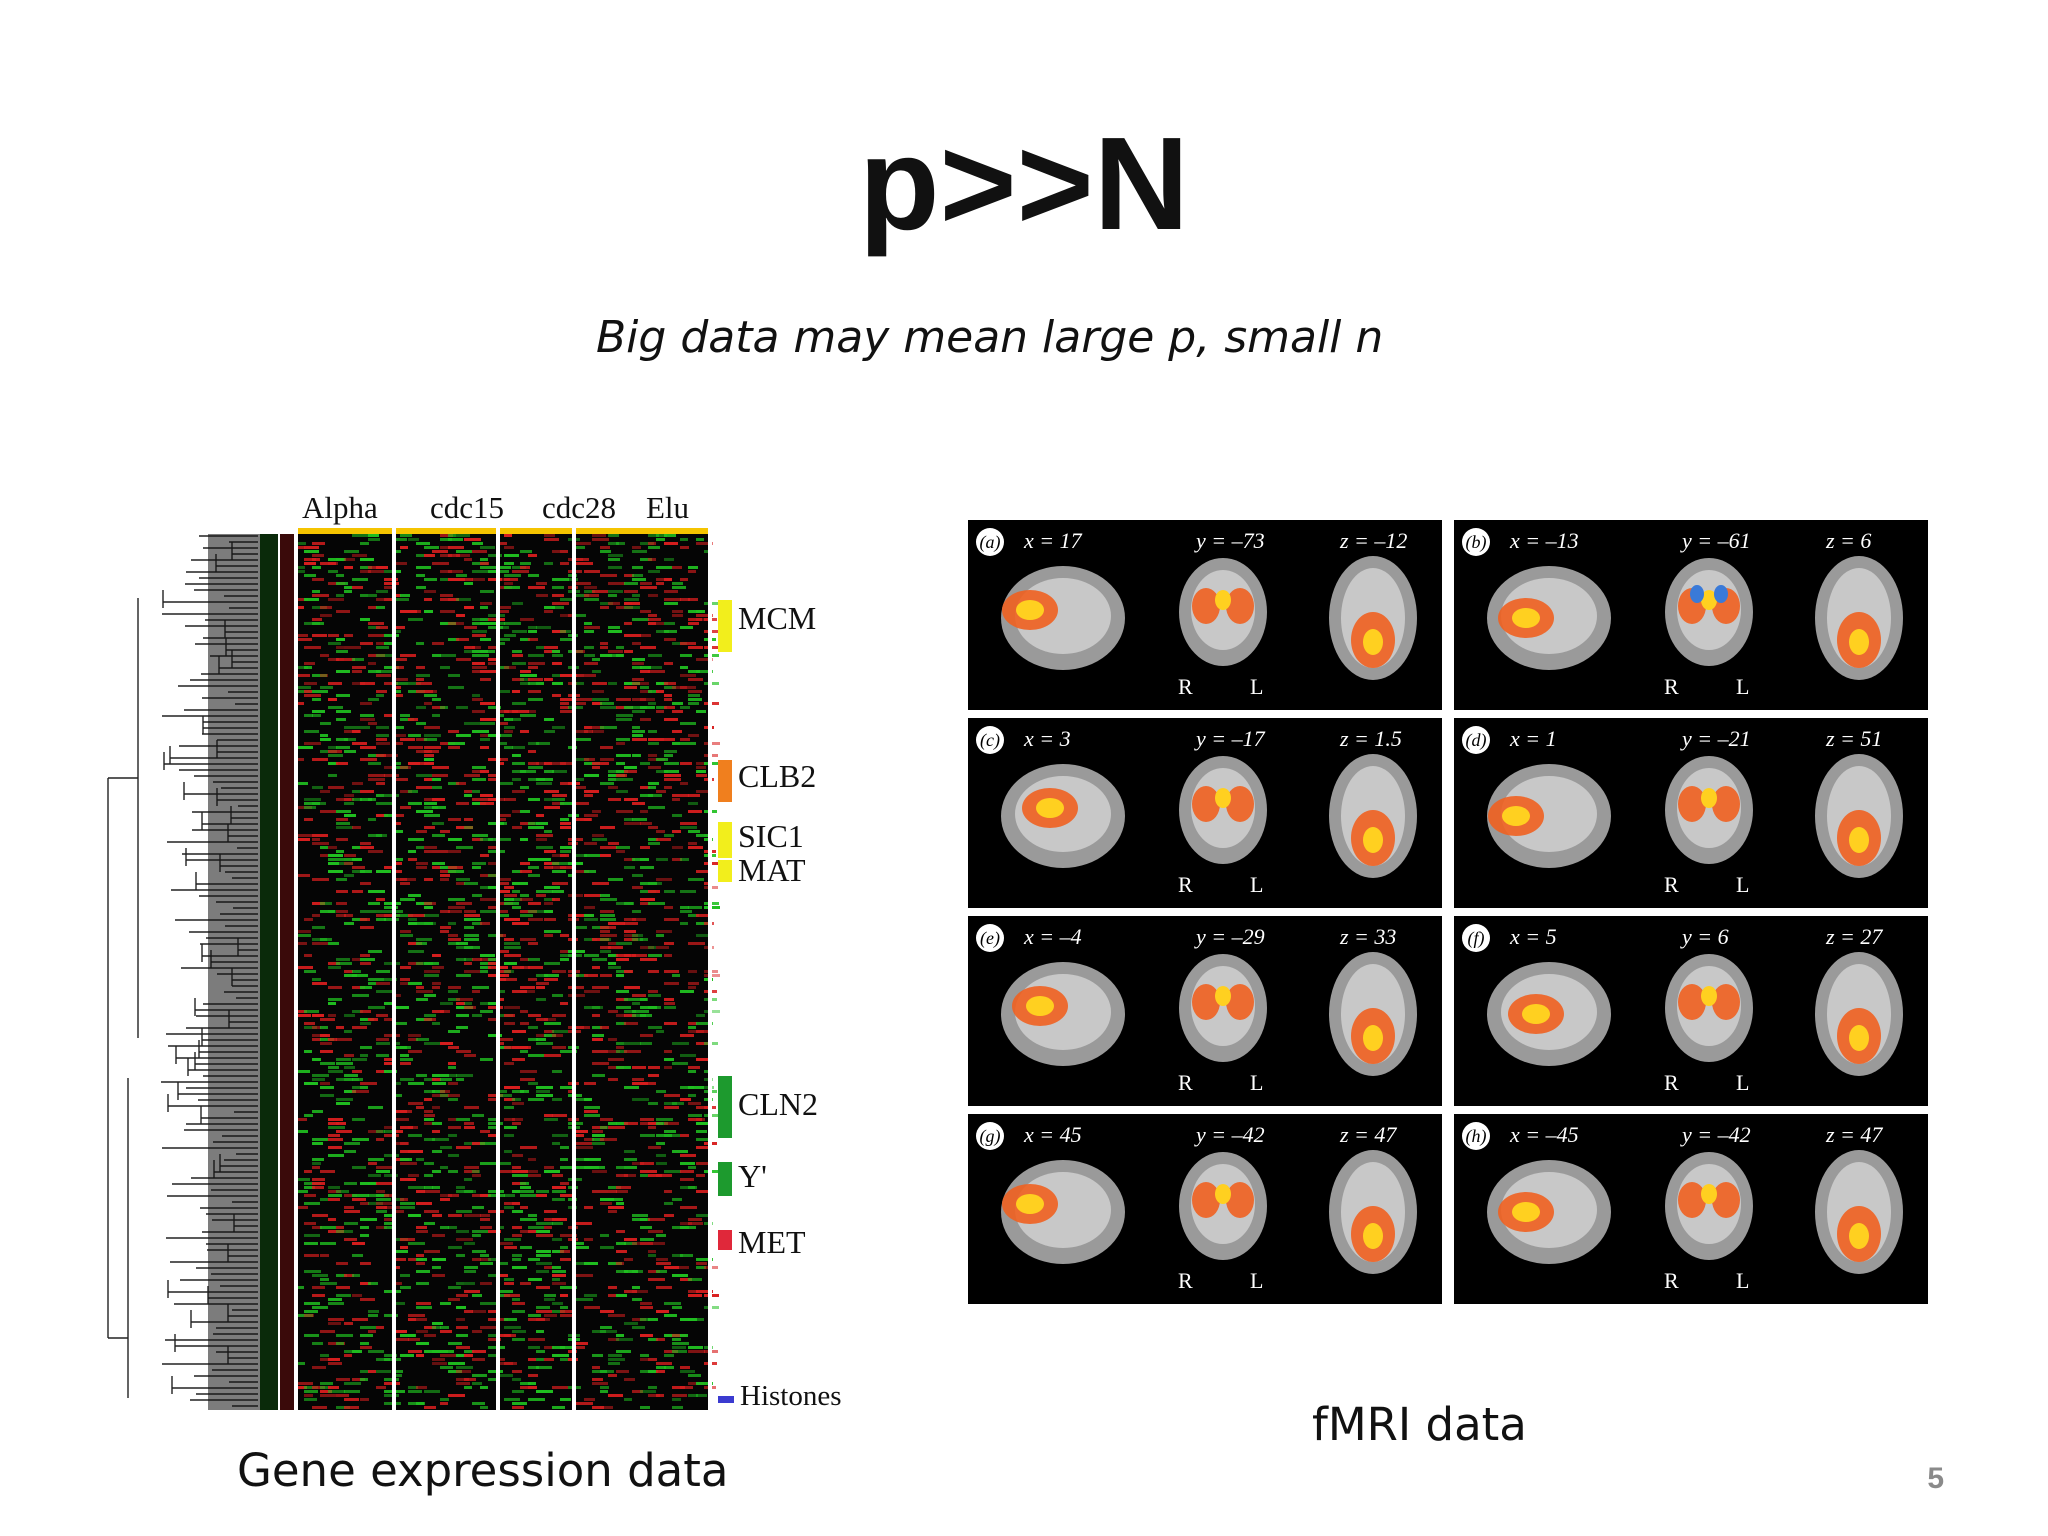  I want to click on coord-x: x = –4, so click(1053, 936).